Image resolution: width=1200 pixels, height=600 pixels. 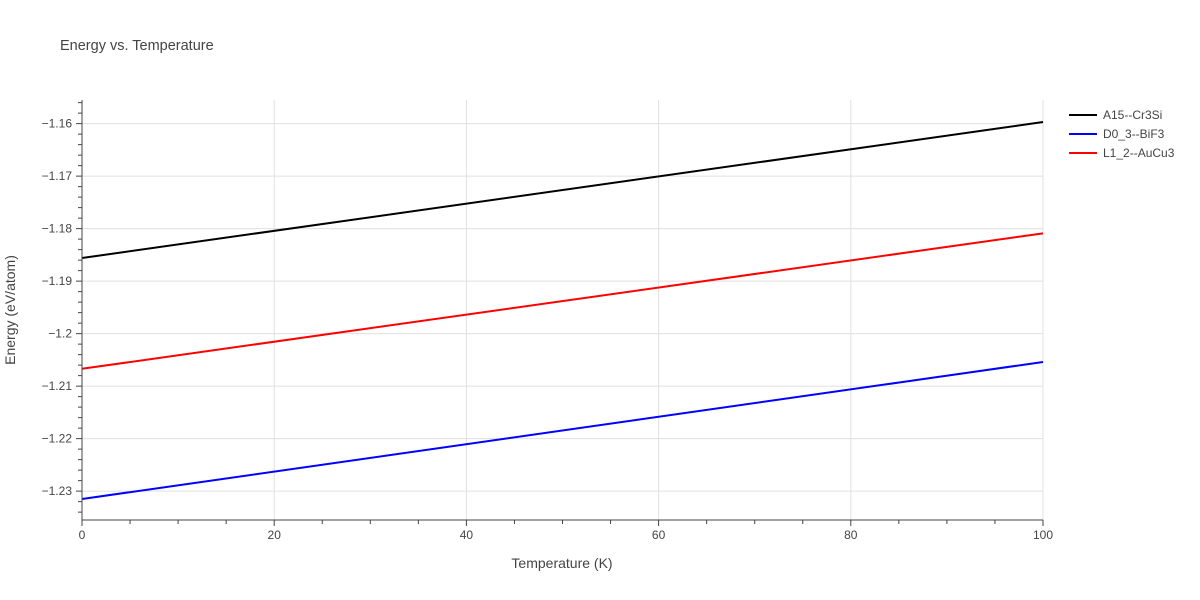 I want to click on x-tick-label: 80, so click(x=851, y=535).